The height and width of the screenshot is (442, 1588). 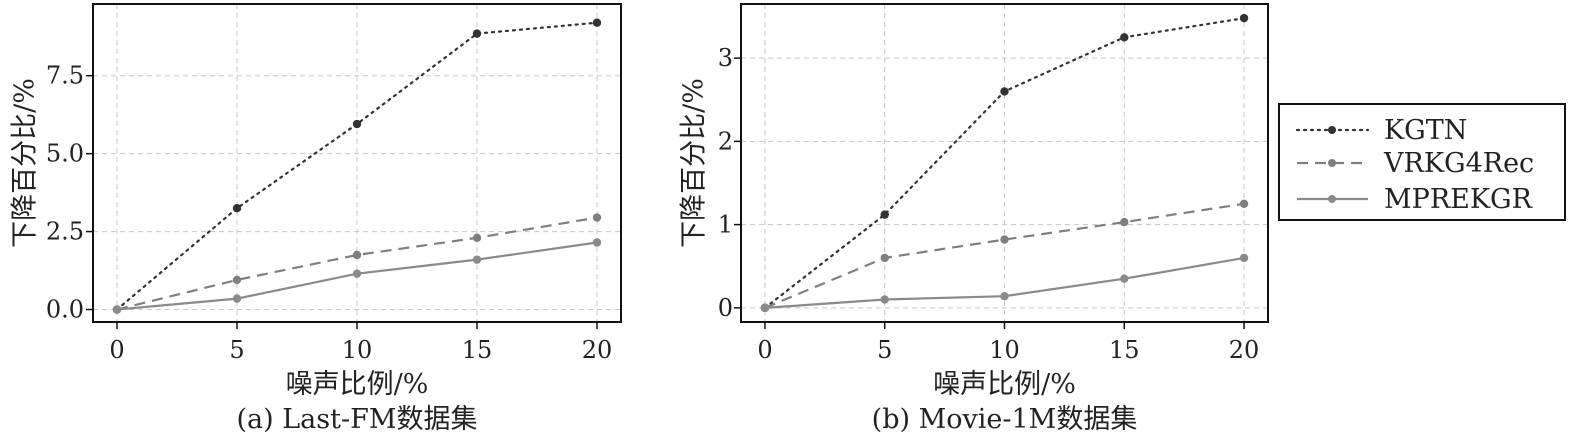 I want to click on y-tick-label: 0, so click(x=725, y=308).